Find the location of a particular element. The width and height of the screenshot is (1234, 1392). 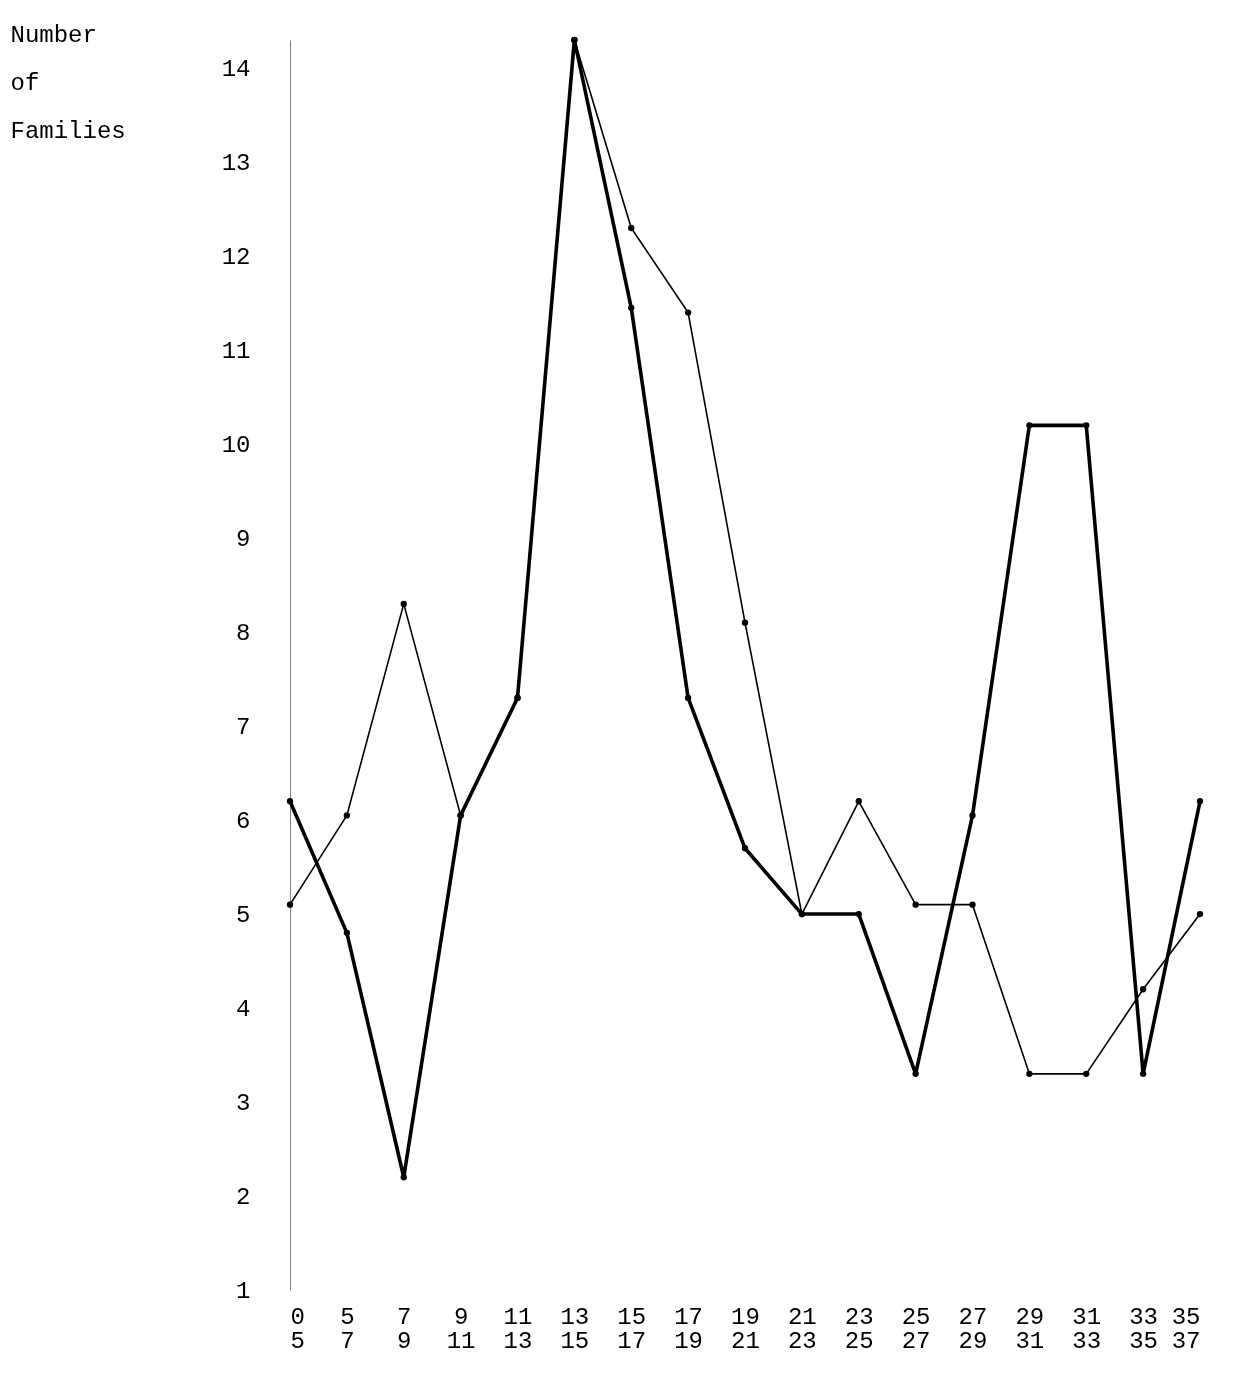

y-tick-label: 9 is located at coordinates (243, 539).